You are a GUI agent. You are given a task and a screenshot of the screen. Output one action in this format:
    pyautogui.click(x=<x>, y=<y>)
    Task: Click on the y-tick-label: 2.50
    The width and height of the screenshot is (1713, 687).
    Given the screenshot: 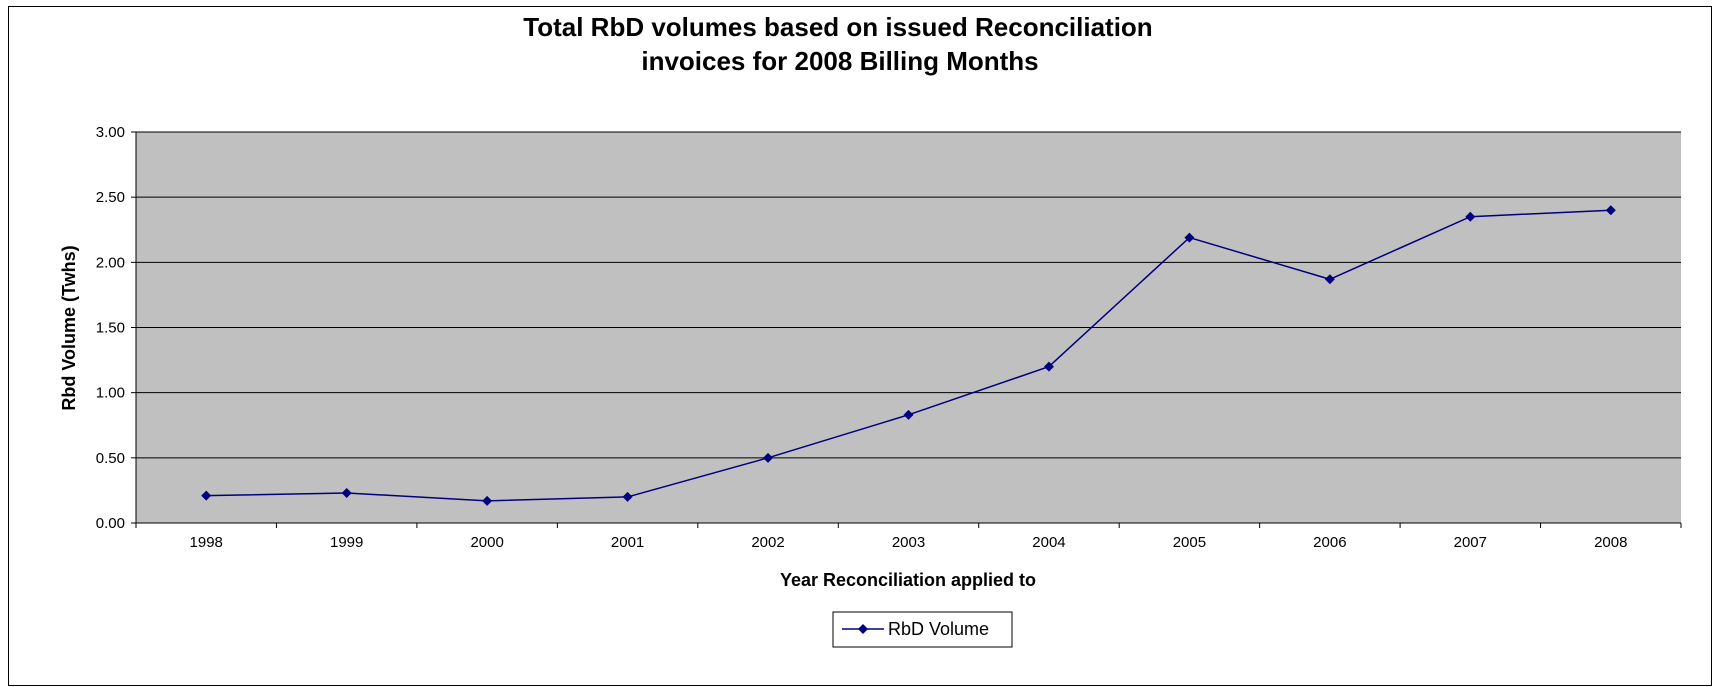 What is the action you would take?
    pyautogui.click(x=110, y=197)
    